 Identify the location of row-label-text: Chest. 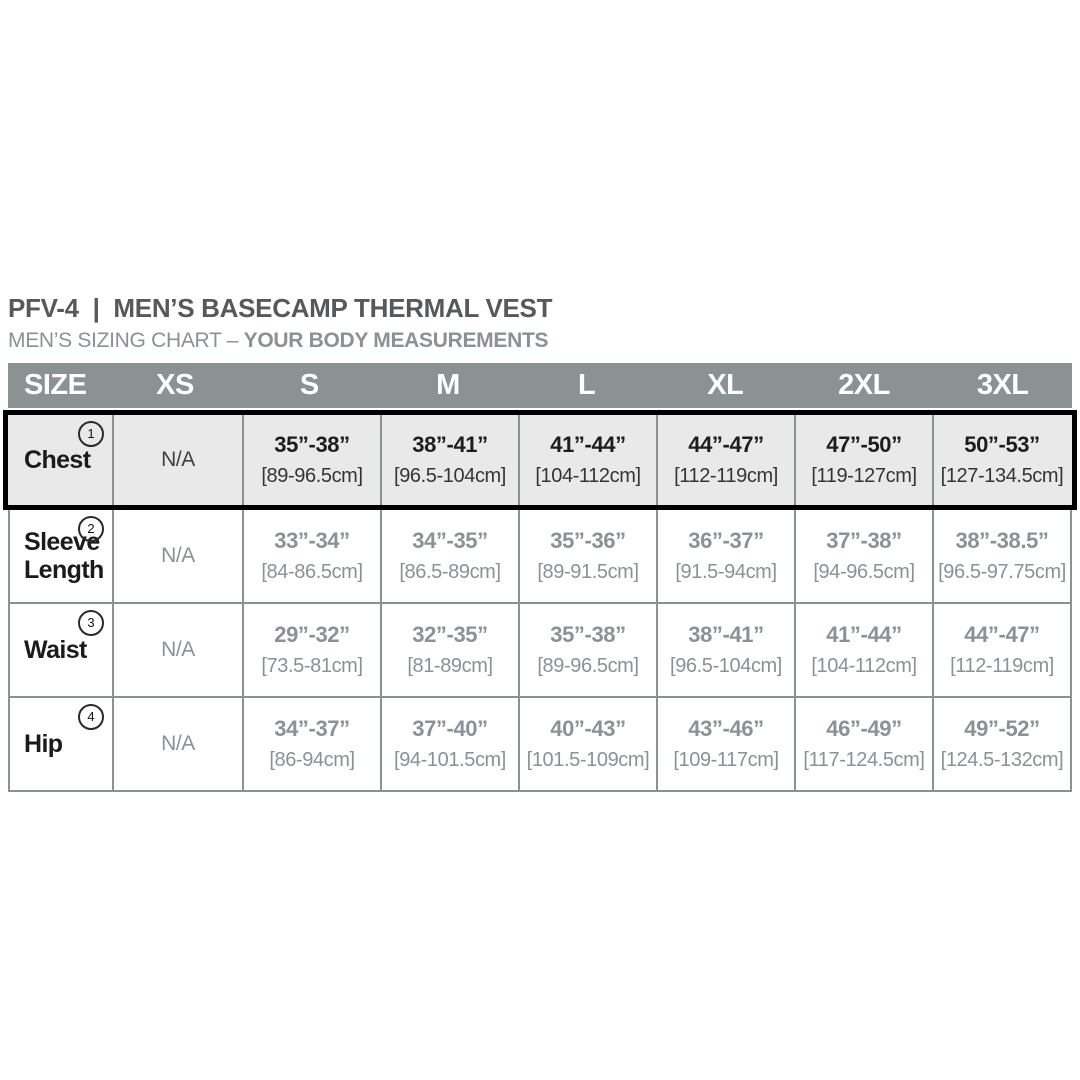
(57, 460).